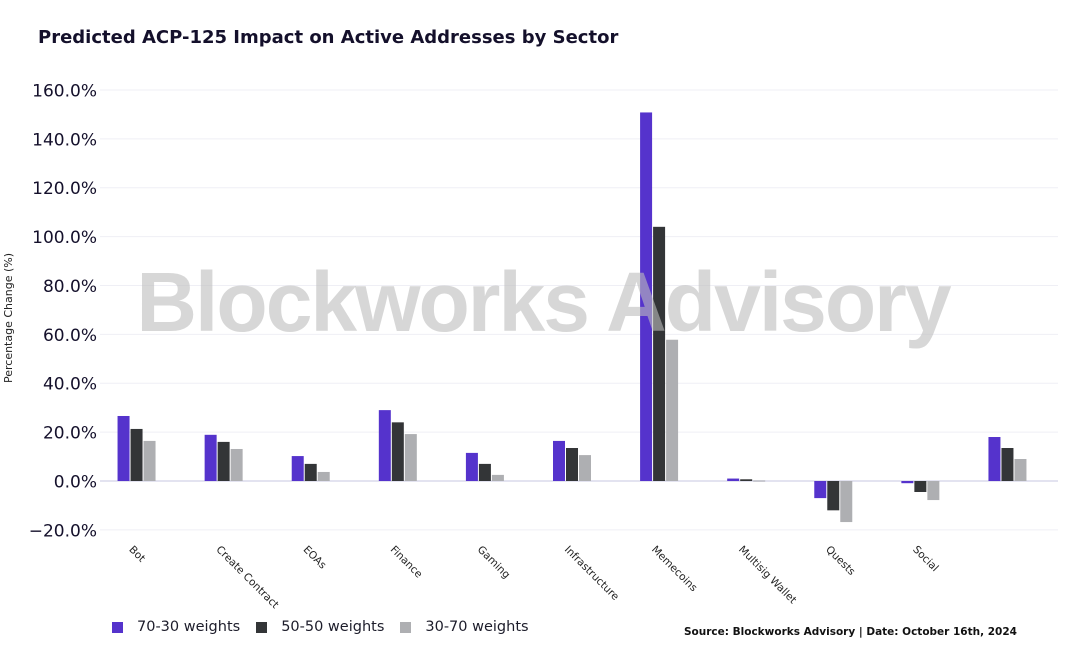 The width and height of the screenshot is (1090, 645). I want to click on legend-item-70-30: 70-30 weights, so click(176, 627).